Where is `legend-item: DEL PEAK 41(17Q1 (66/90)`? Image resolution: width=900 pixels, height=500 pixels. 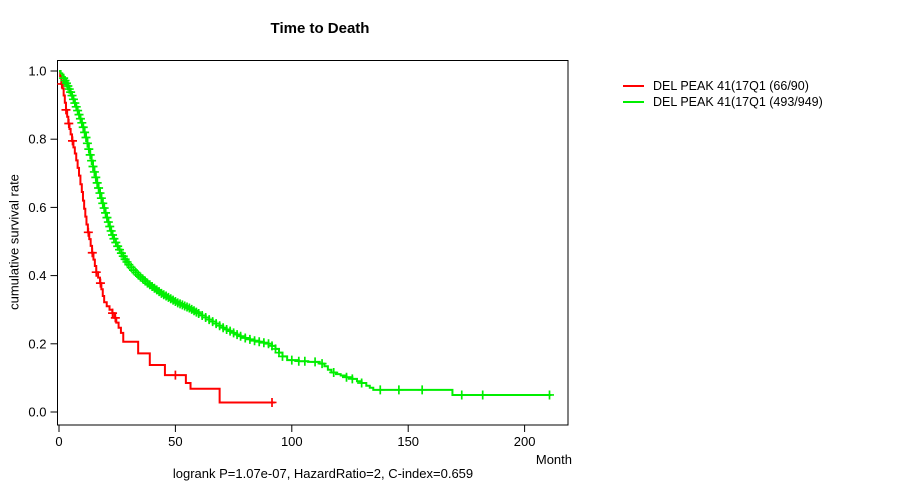 legend-item: DEL PEAK 41(17Q1 (66/90) is located at coordinates (723, 85).